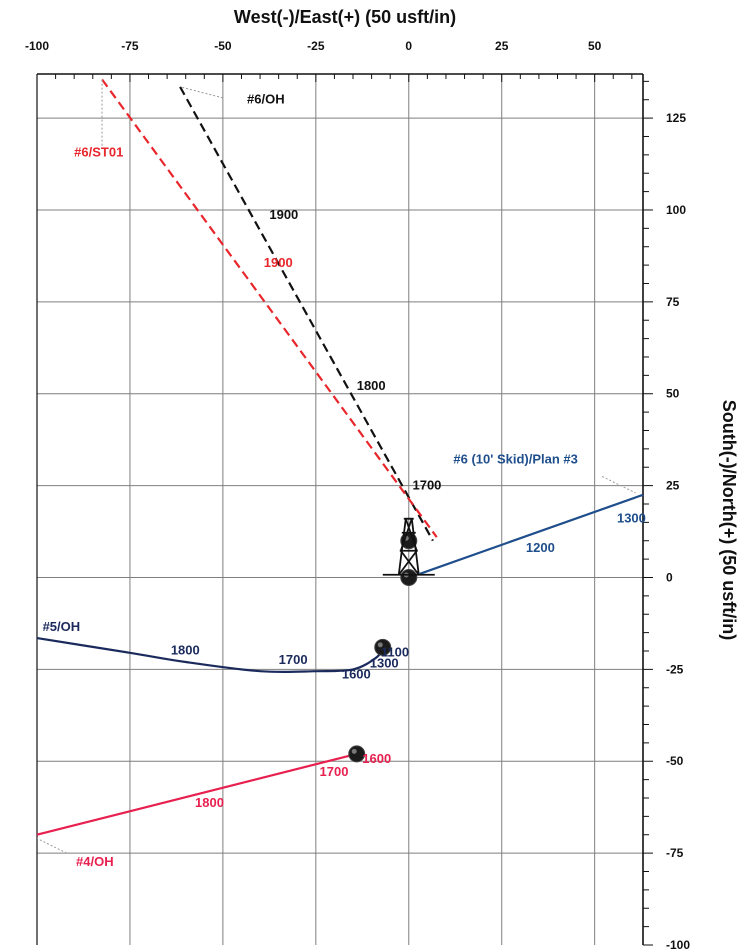 Image resolution: width=749 pixels, height=951 pixels. I want to click on y-tick-label: 25, so click(673, 486).